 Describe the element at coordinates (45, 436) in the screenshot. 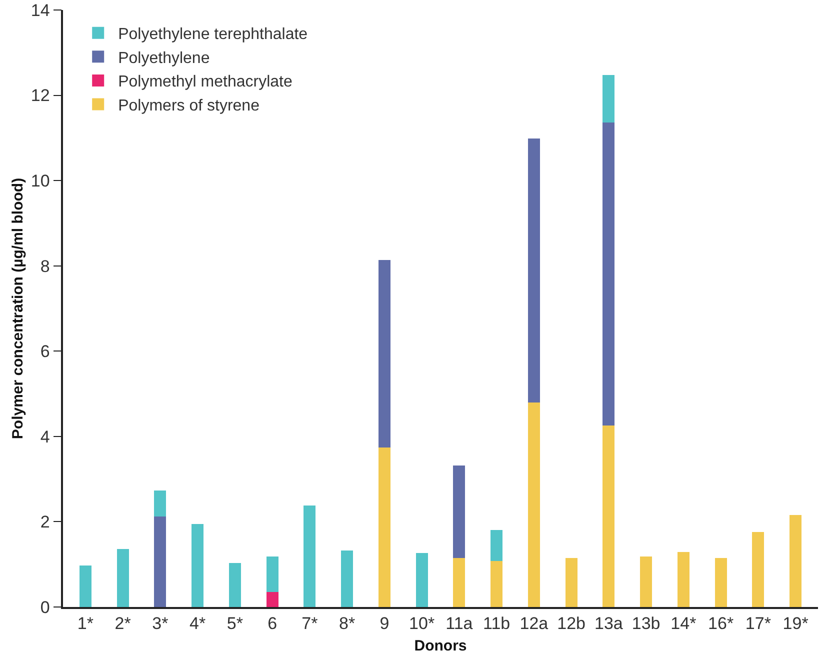

I see `y-tick-label: 4` at that location.